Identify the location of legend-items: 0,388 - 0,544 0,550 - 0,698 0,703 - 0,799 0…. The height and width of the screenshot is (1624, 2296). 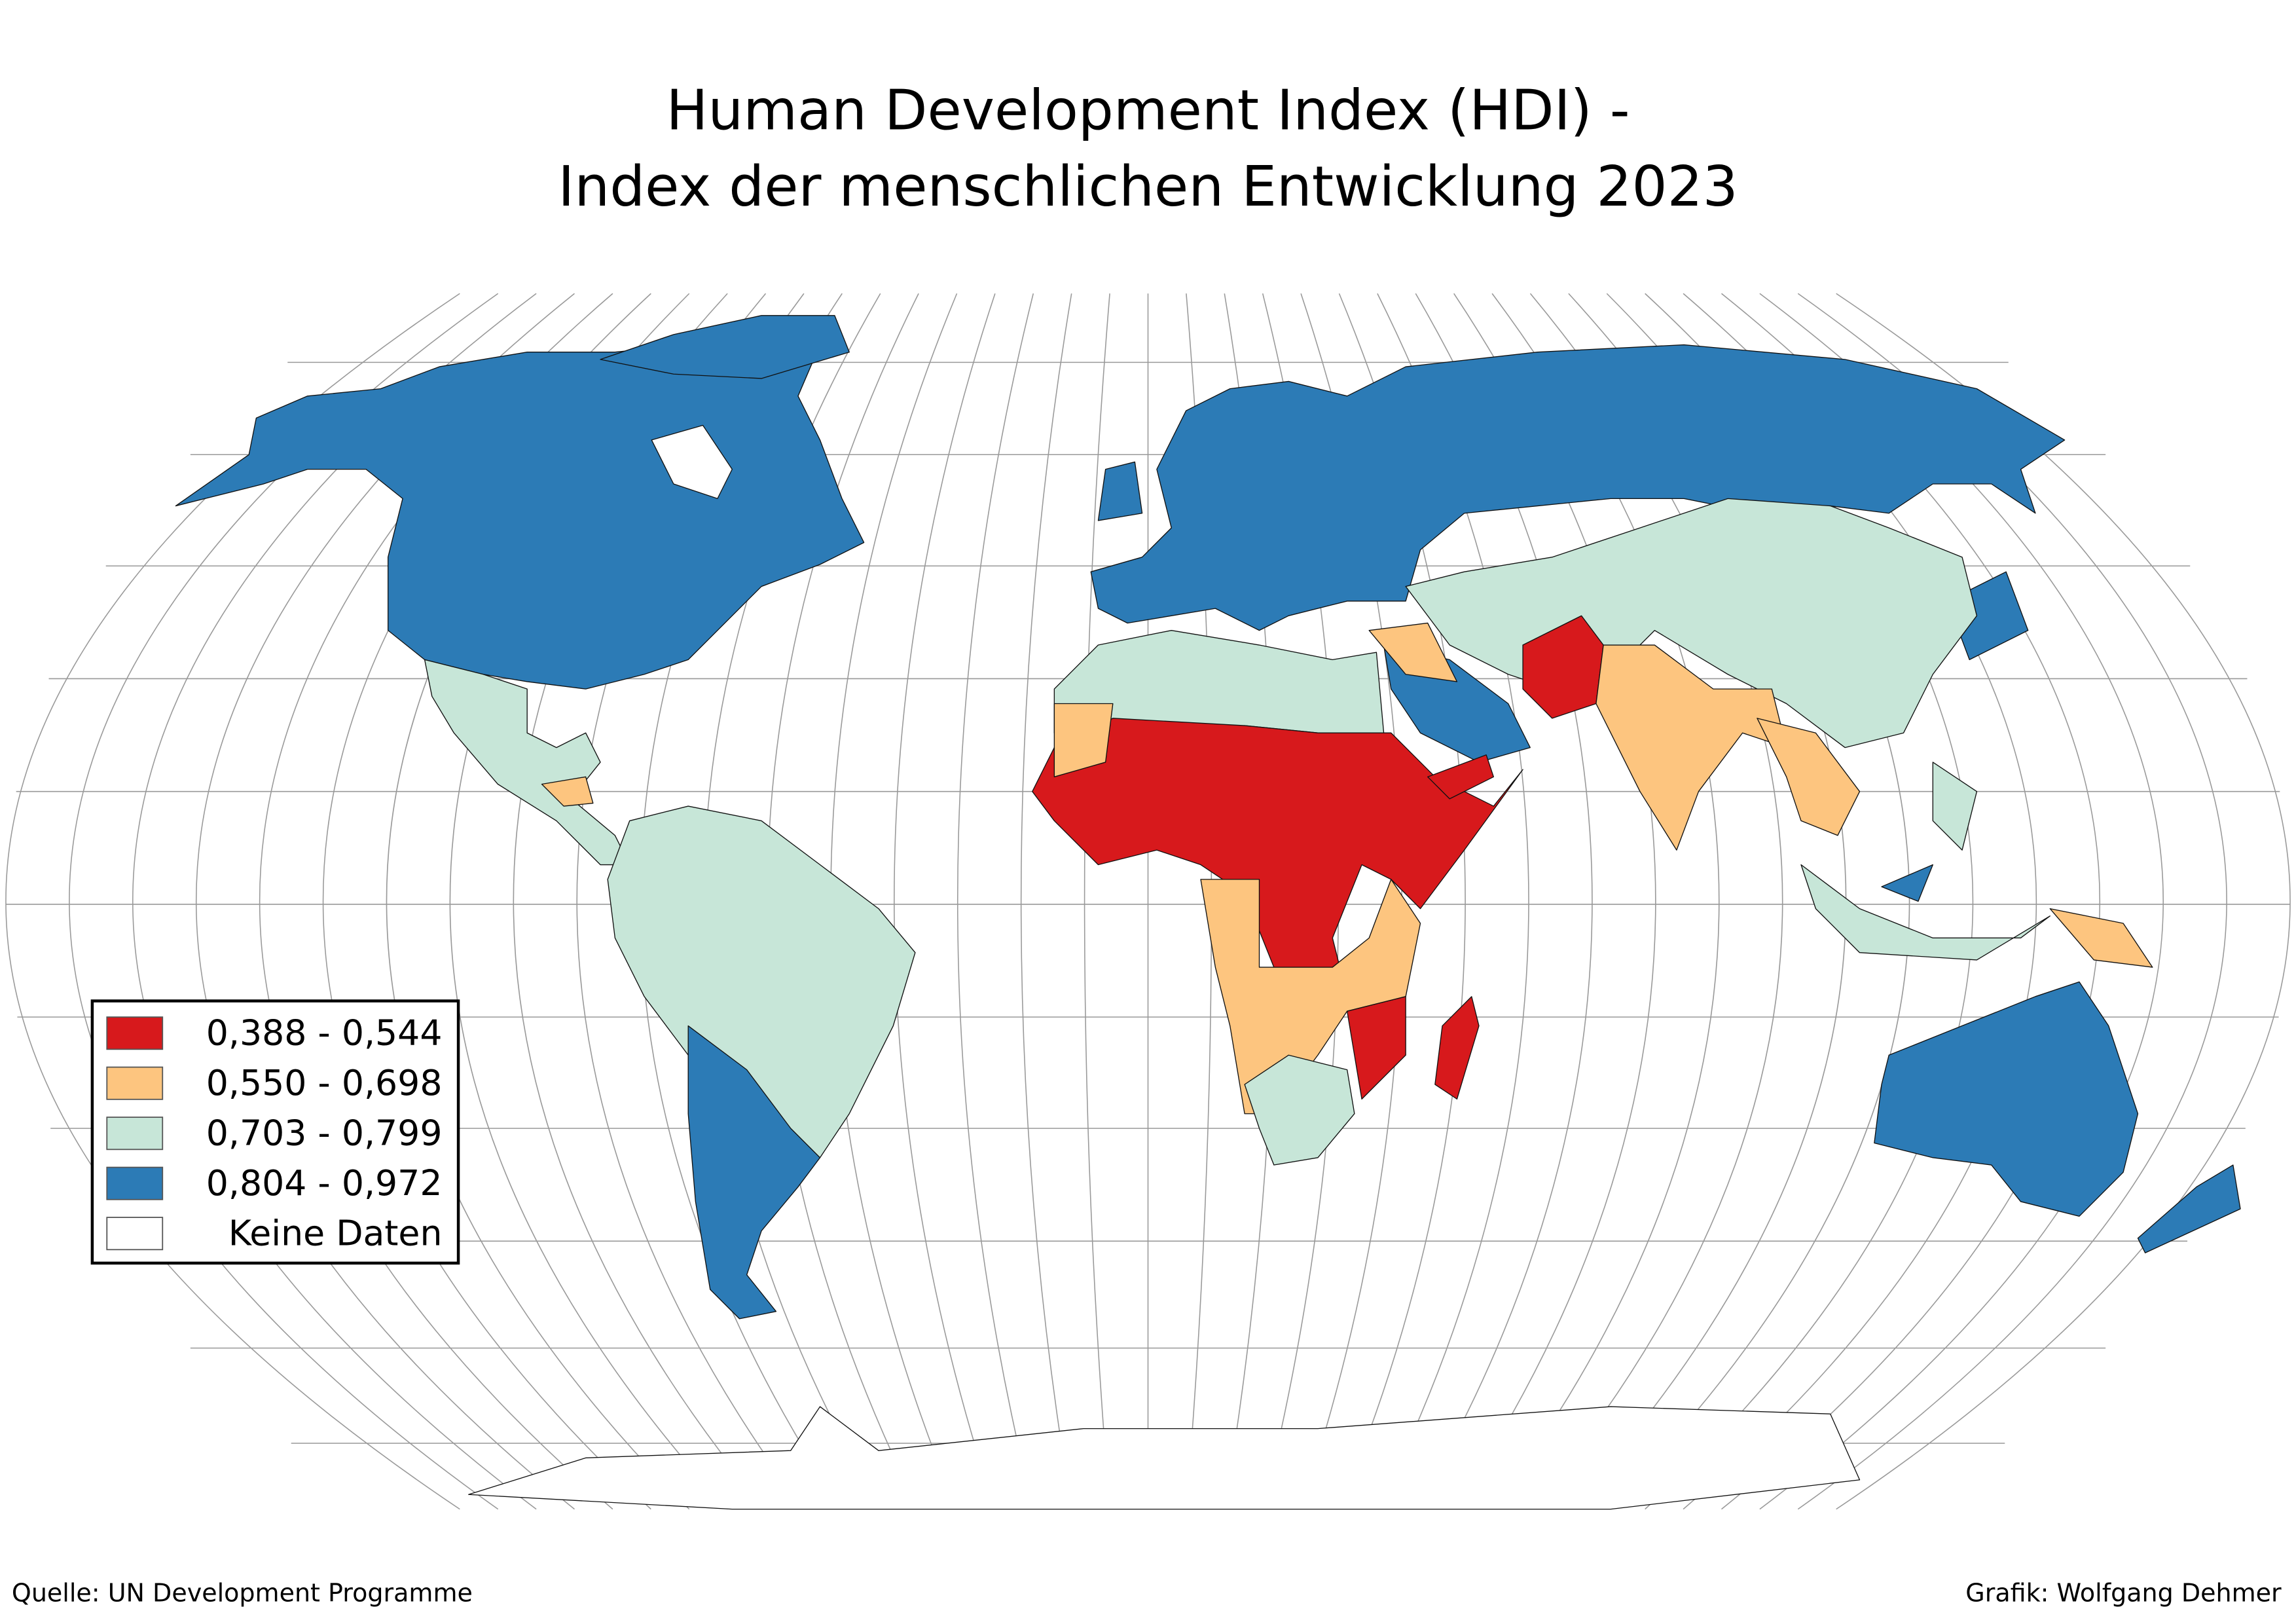
(274, 1133).